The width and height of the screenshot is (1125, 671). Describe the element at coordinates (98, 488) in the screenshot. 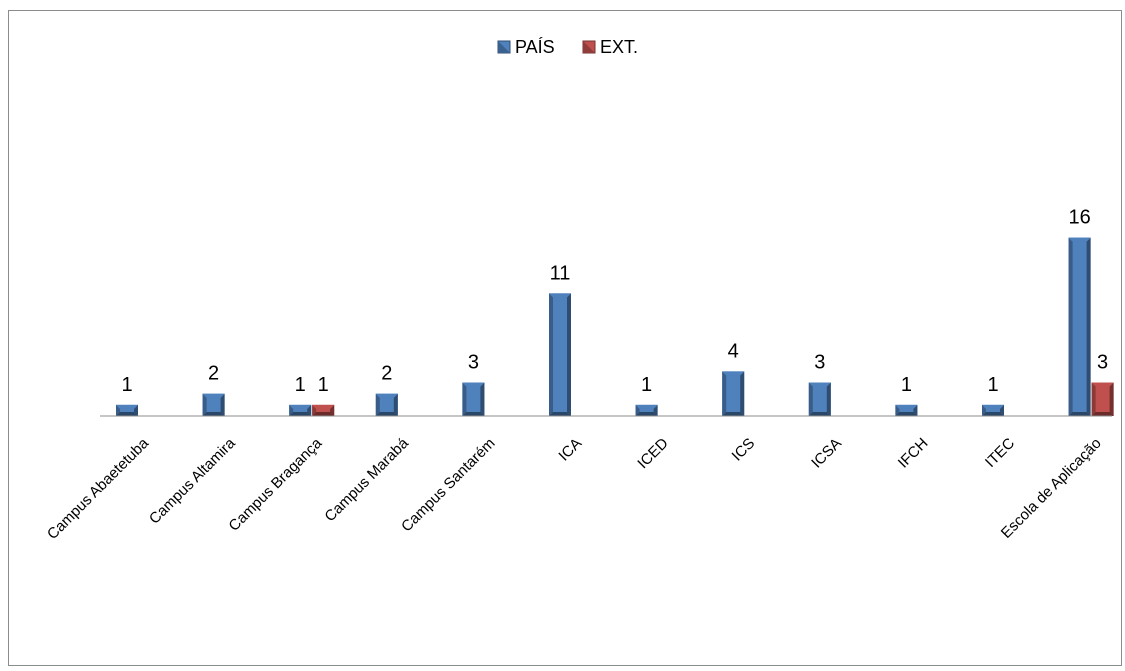

I see `x-tick-label: Campus Abaetetuba` at that location.